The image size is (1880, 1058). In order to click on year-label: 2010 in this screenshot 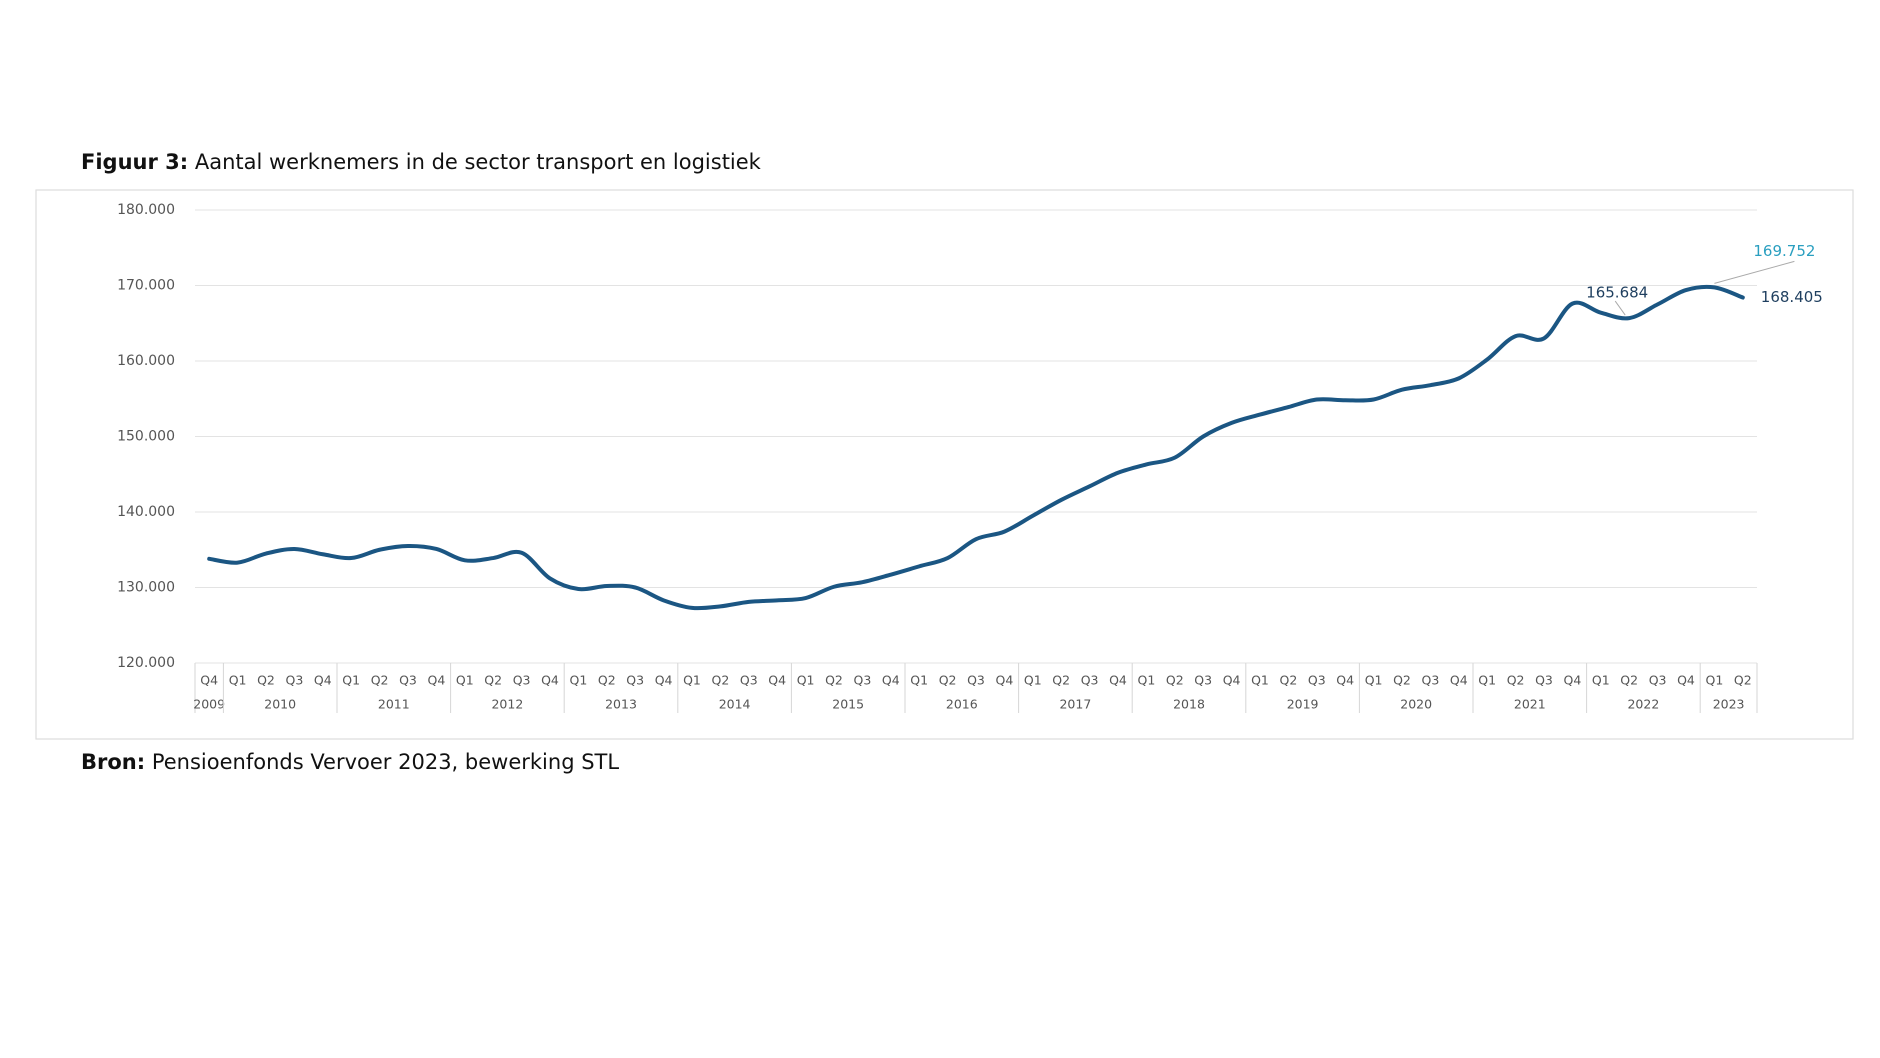, I will do `click(280, 704)`.